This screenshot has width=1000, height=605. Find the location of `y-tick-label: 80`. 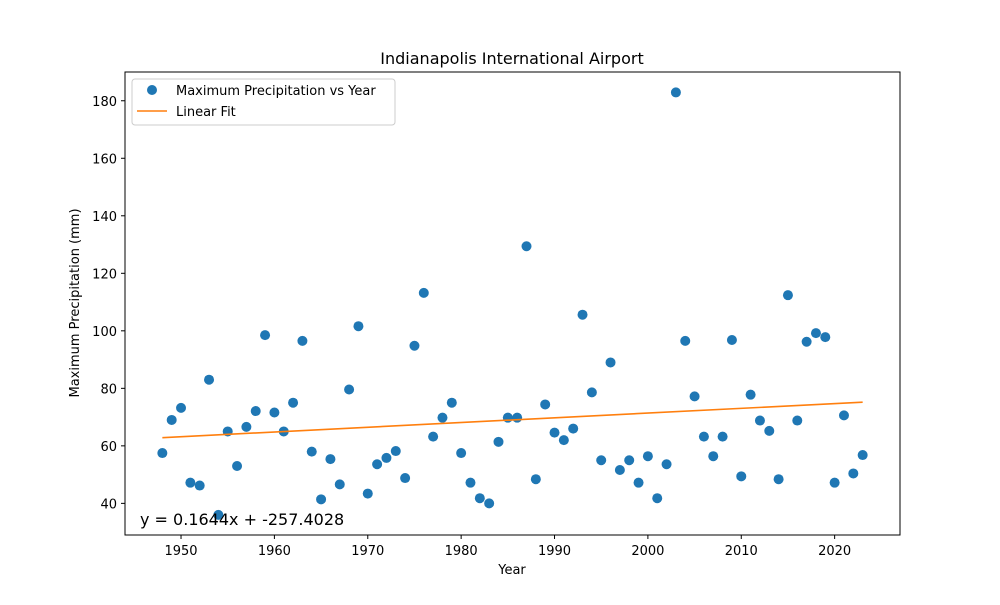

y-tick-label: 80 is located at coordinates (108, 389).